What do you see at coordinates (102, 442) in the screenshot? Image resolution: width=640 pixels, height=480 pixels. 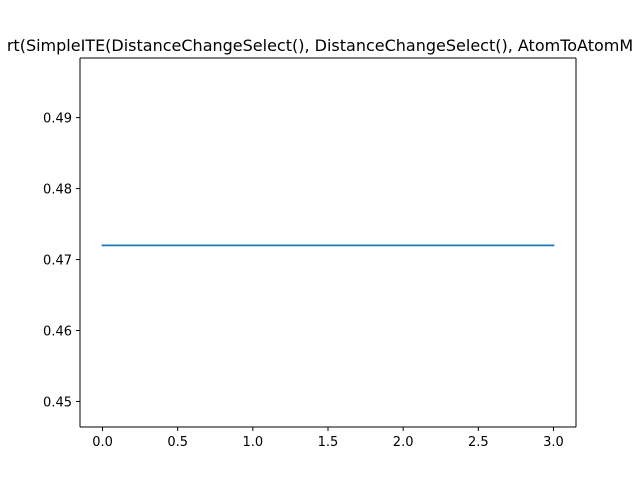 I see `x-tick-label: 0.0` at bounding box center [102, 442].